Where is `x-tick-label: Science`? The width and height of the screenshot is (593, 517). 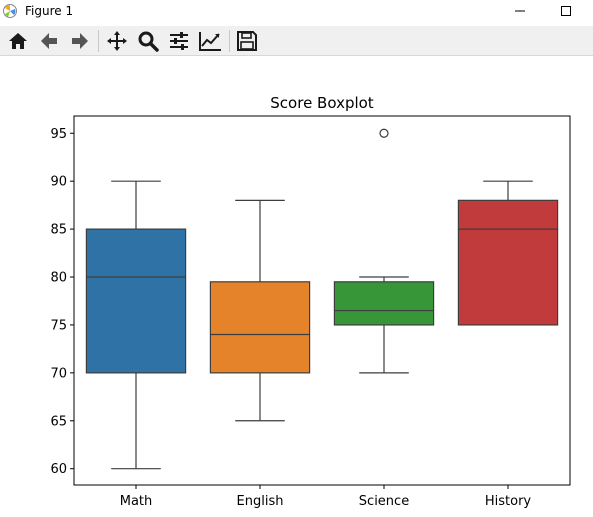
x-tick-label: Science is located at coordinates (384, 501).